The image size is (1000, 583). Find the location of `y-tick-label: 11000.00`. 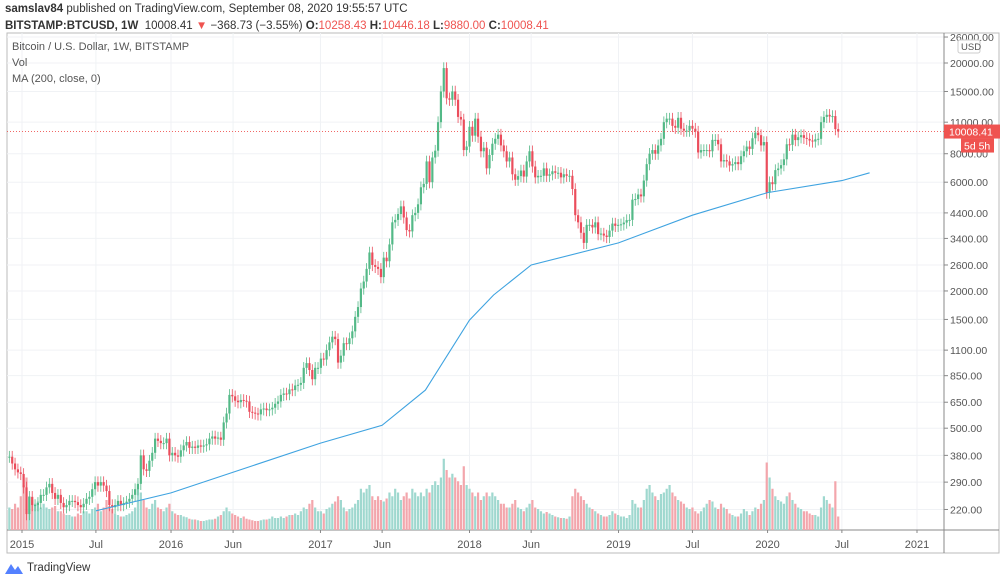

y-tick-label: 11000.00 is located at coordinates (971, 123).